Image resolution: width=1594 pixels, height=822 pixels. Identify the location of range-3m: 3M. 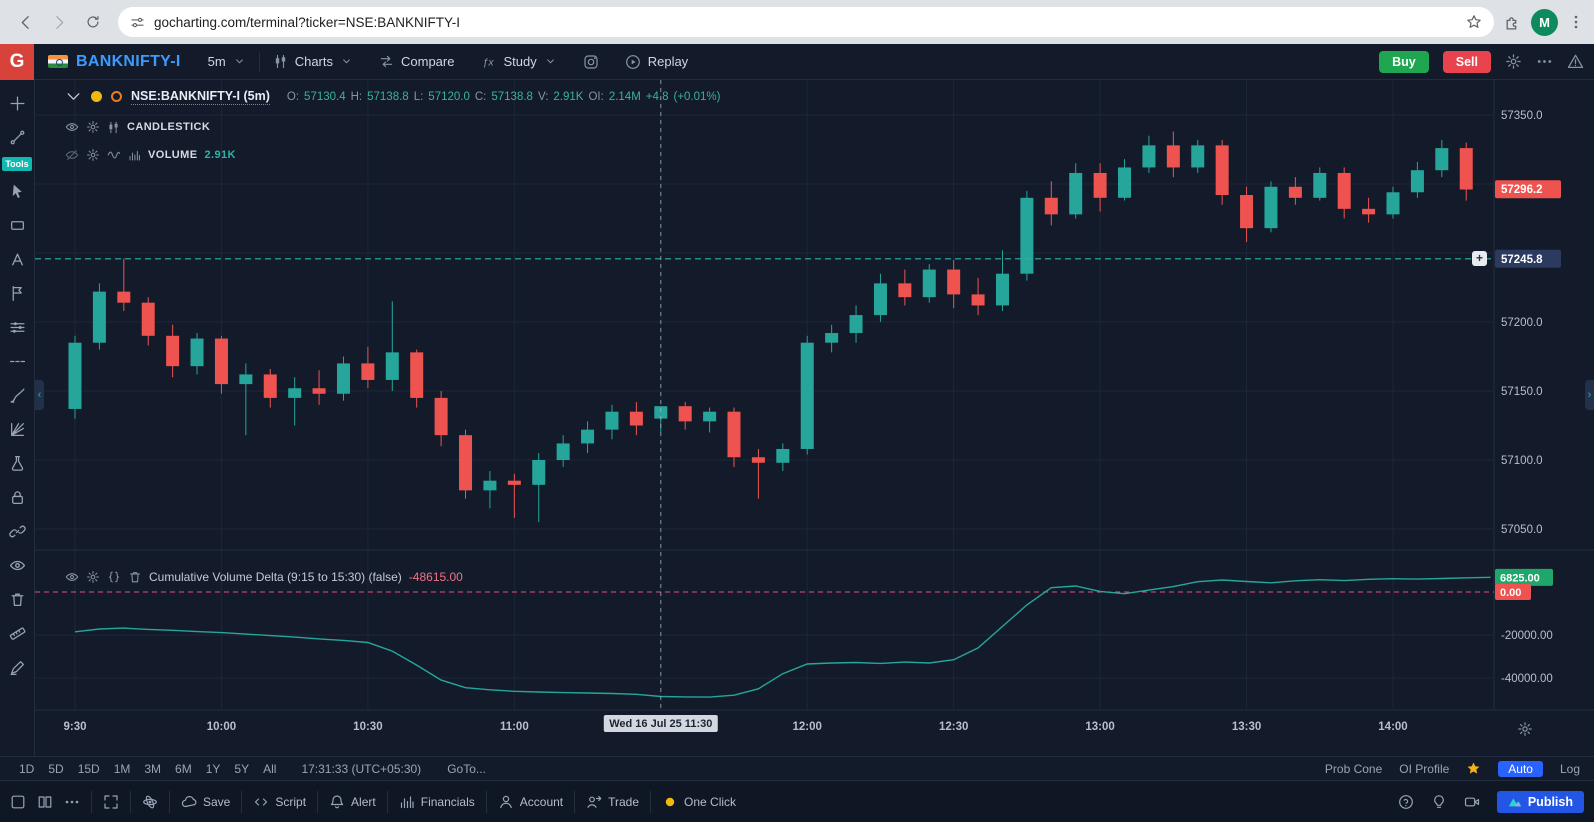
(153, 768).